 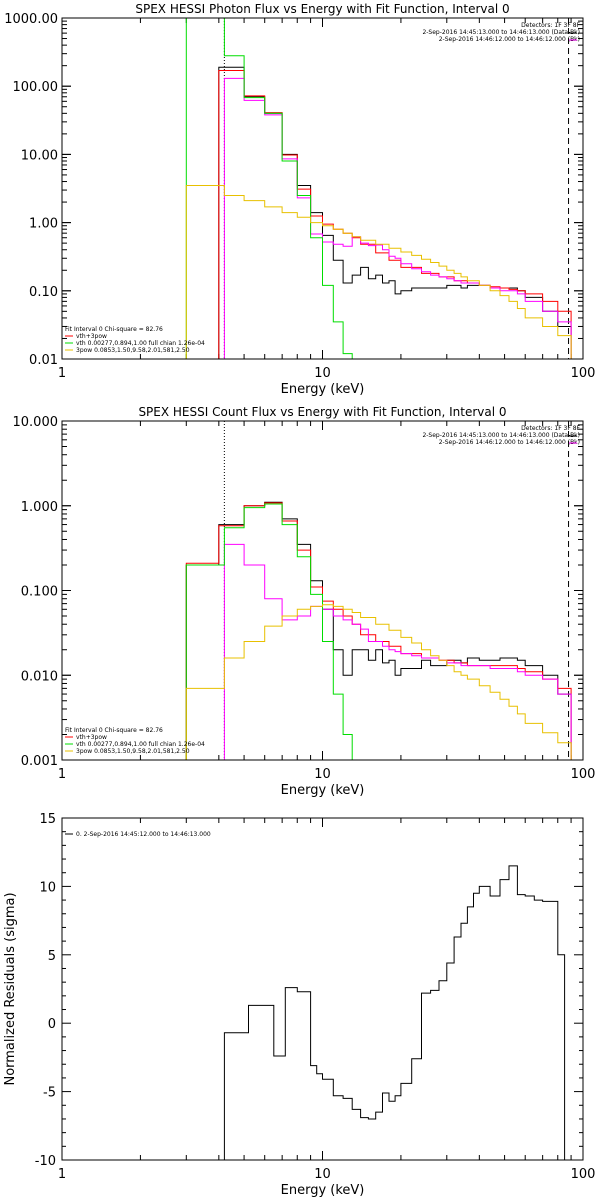 What do you see at coordinates (36, 87) in the screenshot?
I see `y-tick-label: 100.00` at bounding box center [36, 87].